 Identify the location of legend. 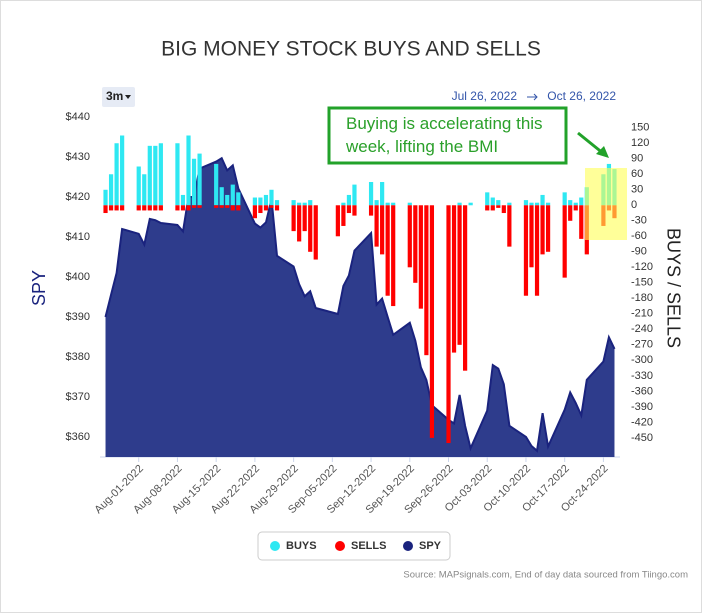
(354, 546).